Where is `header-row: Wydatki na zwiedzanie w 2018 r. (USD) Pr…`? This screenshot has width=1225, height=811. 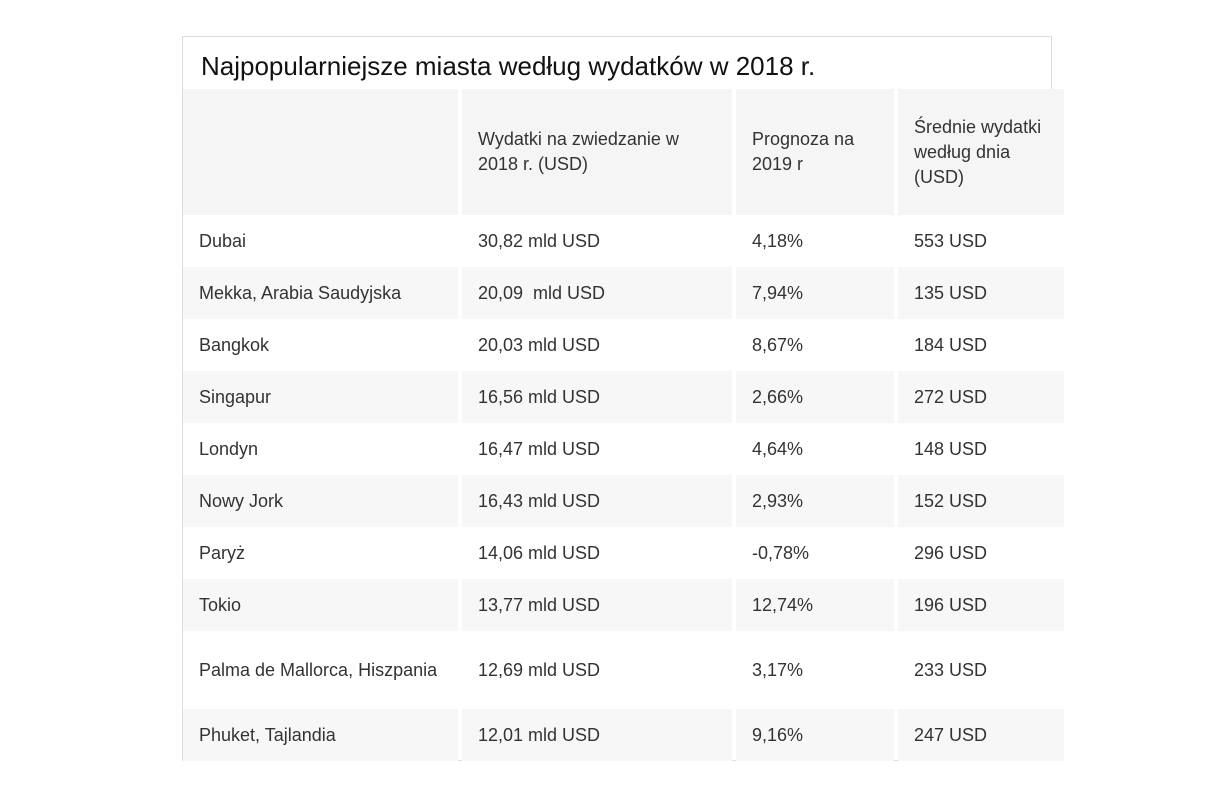 header-row: Wydatki na zwiedzanie w 2018 r. (USD) Pr… is located at coordinates (623, 152).